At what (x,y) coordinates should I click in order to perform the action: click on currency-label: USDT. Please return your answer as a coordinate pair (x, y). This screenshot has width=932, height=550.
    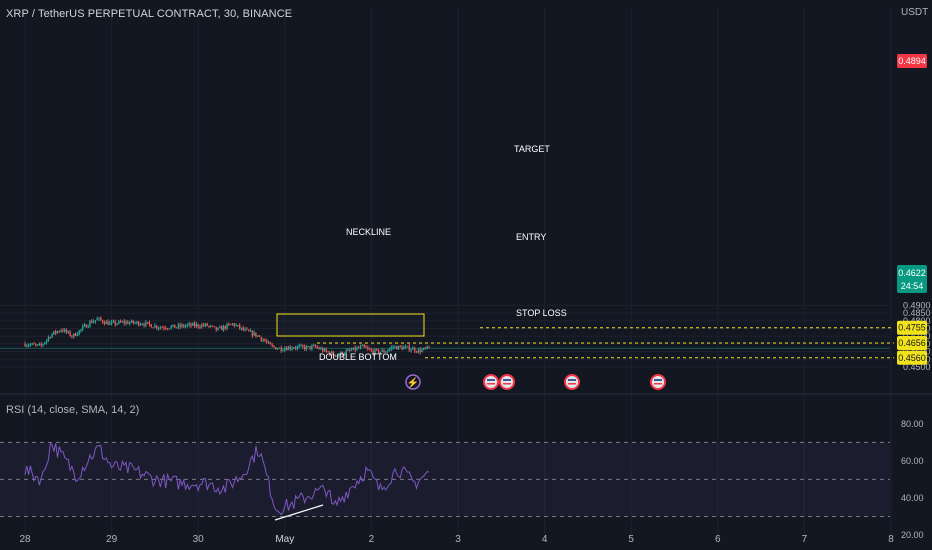
    Looking at the image, I should click on (915, 12).